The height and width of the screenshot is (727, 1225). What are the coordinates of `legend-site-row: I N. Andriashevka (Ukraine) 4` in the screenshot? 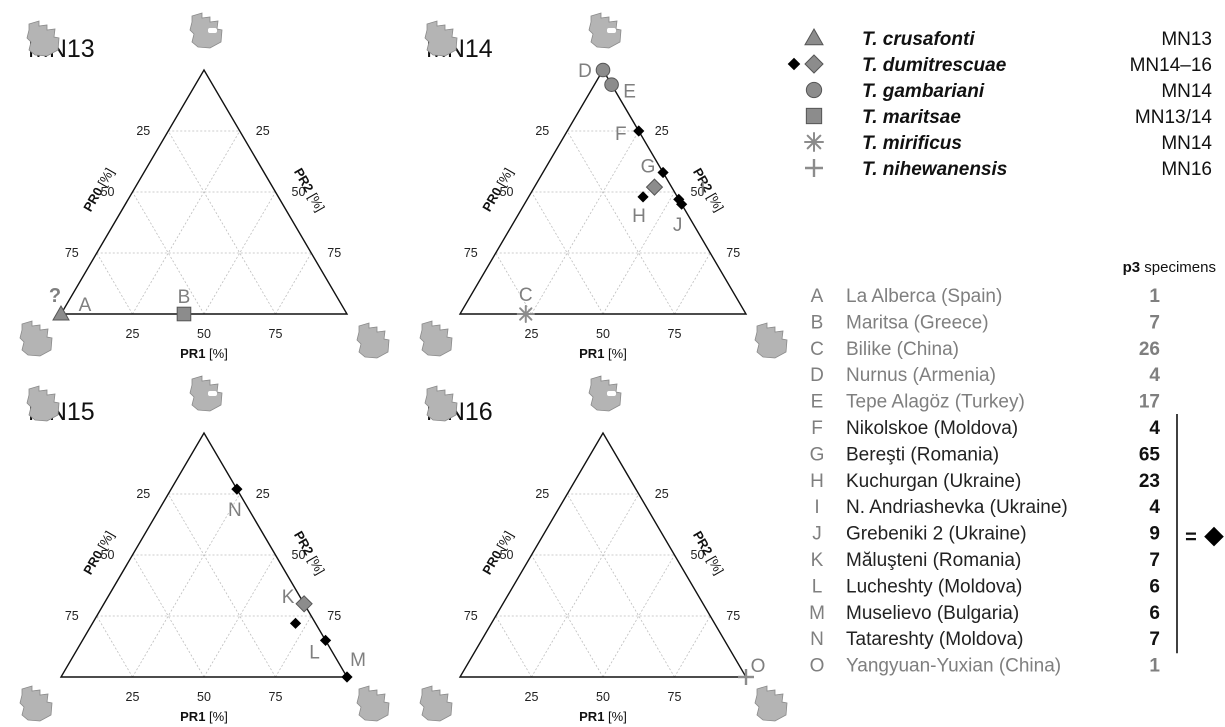 It's located at (987, 507).